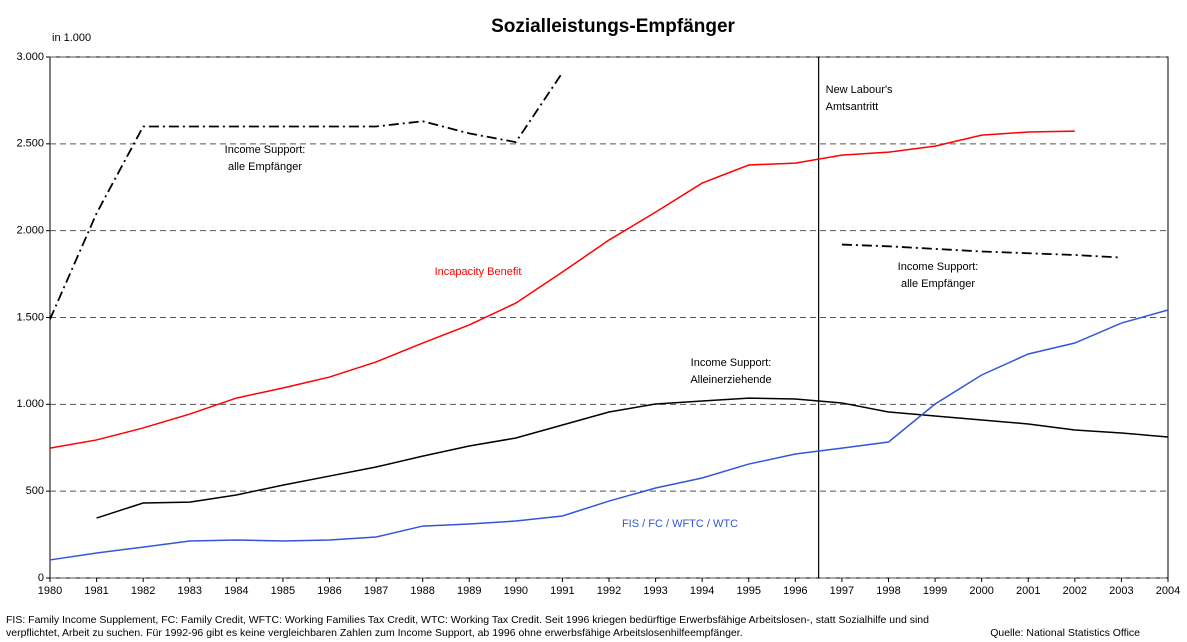 This screenshot has width=1187, height=642. Describe the element at coordinates (1028, 591) in the screenshot. I see `x-tick-label: 2001` at that location.